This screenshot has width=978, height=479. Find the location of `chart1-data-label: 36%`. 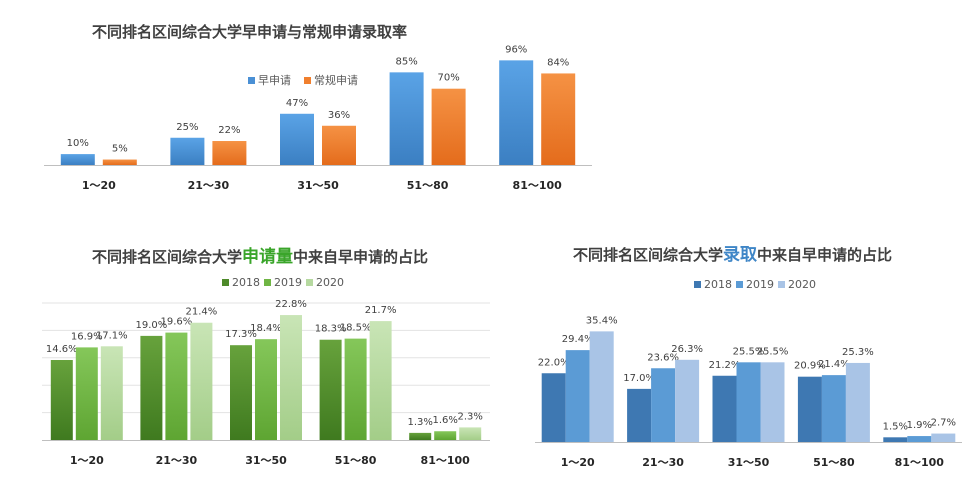

chart1-data-label: 36% is located at coordinates (339, 115).